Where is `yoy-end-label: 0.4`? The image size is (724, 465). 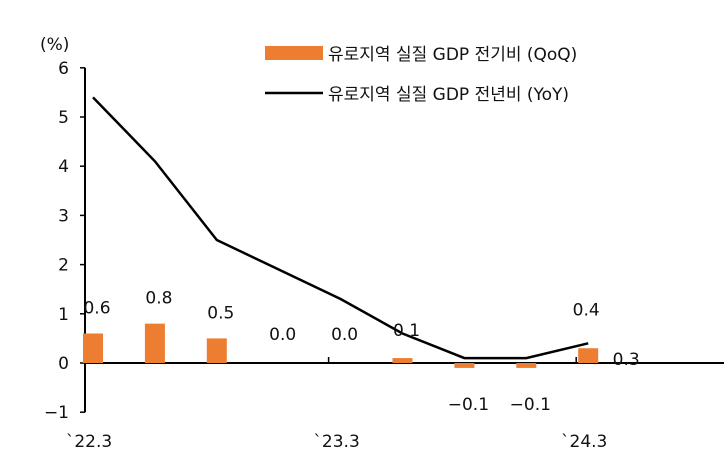
yoy-end-label: 0.4 is located at coordinates (586, 310).